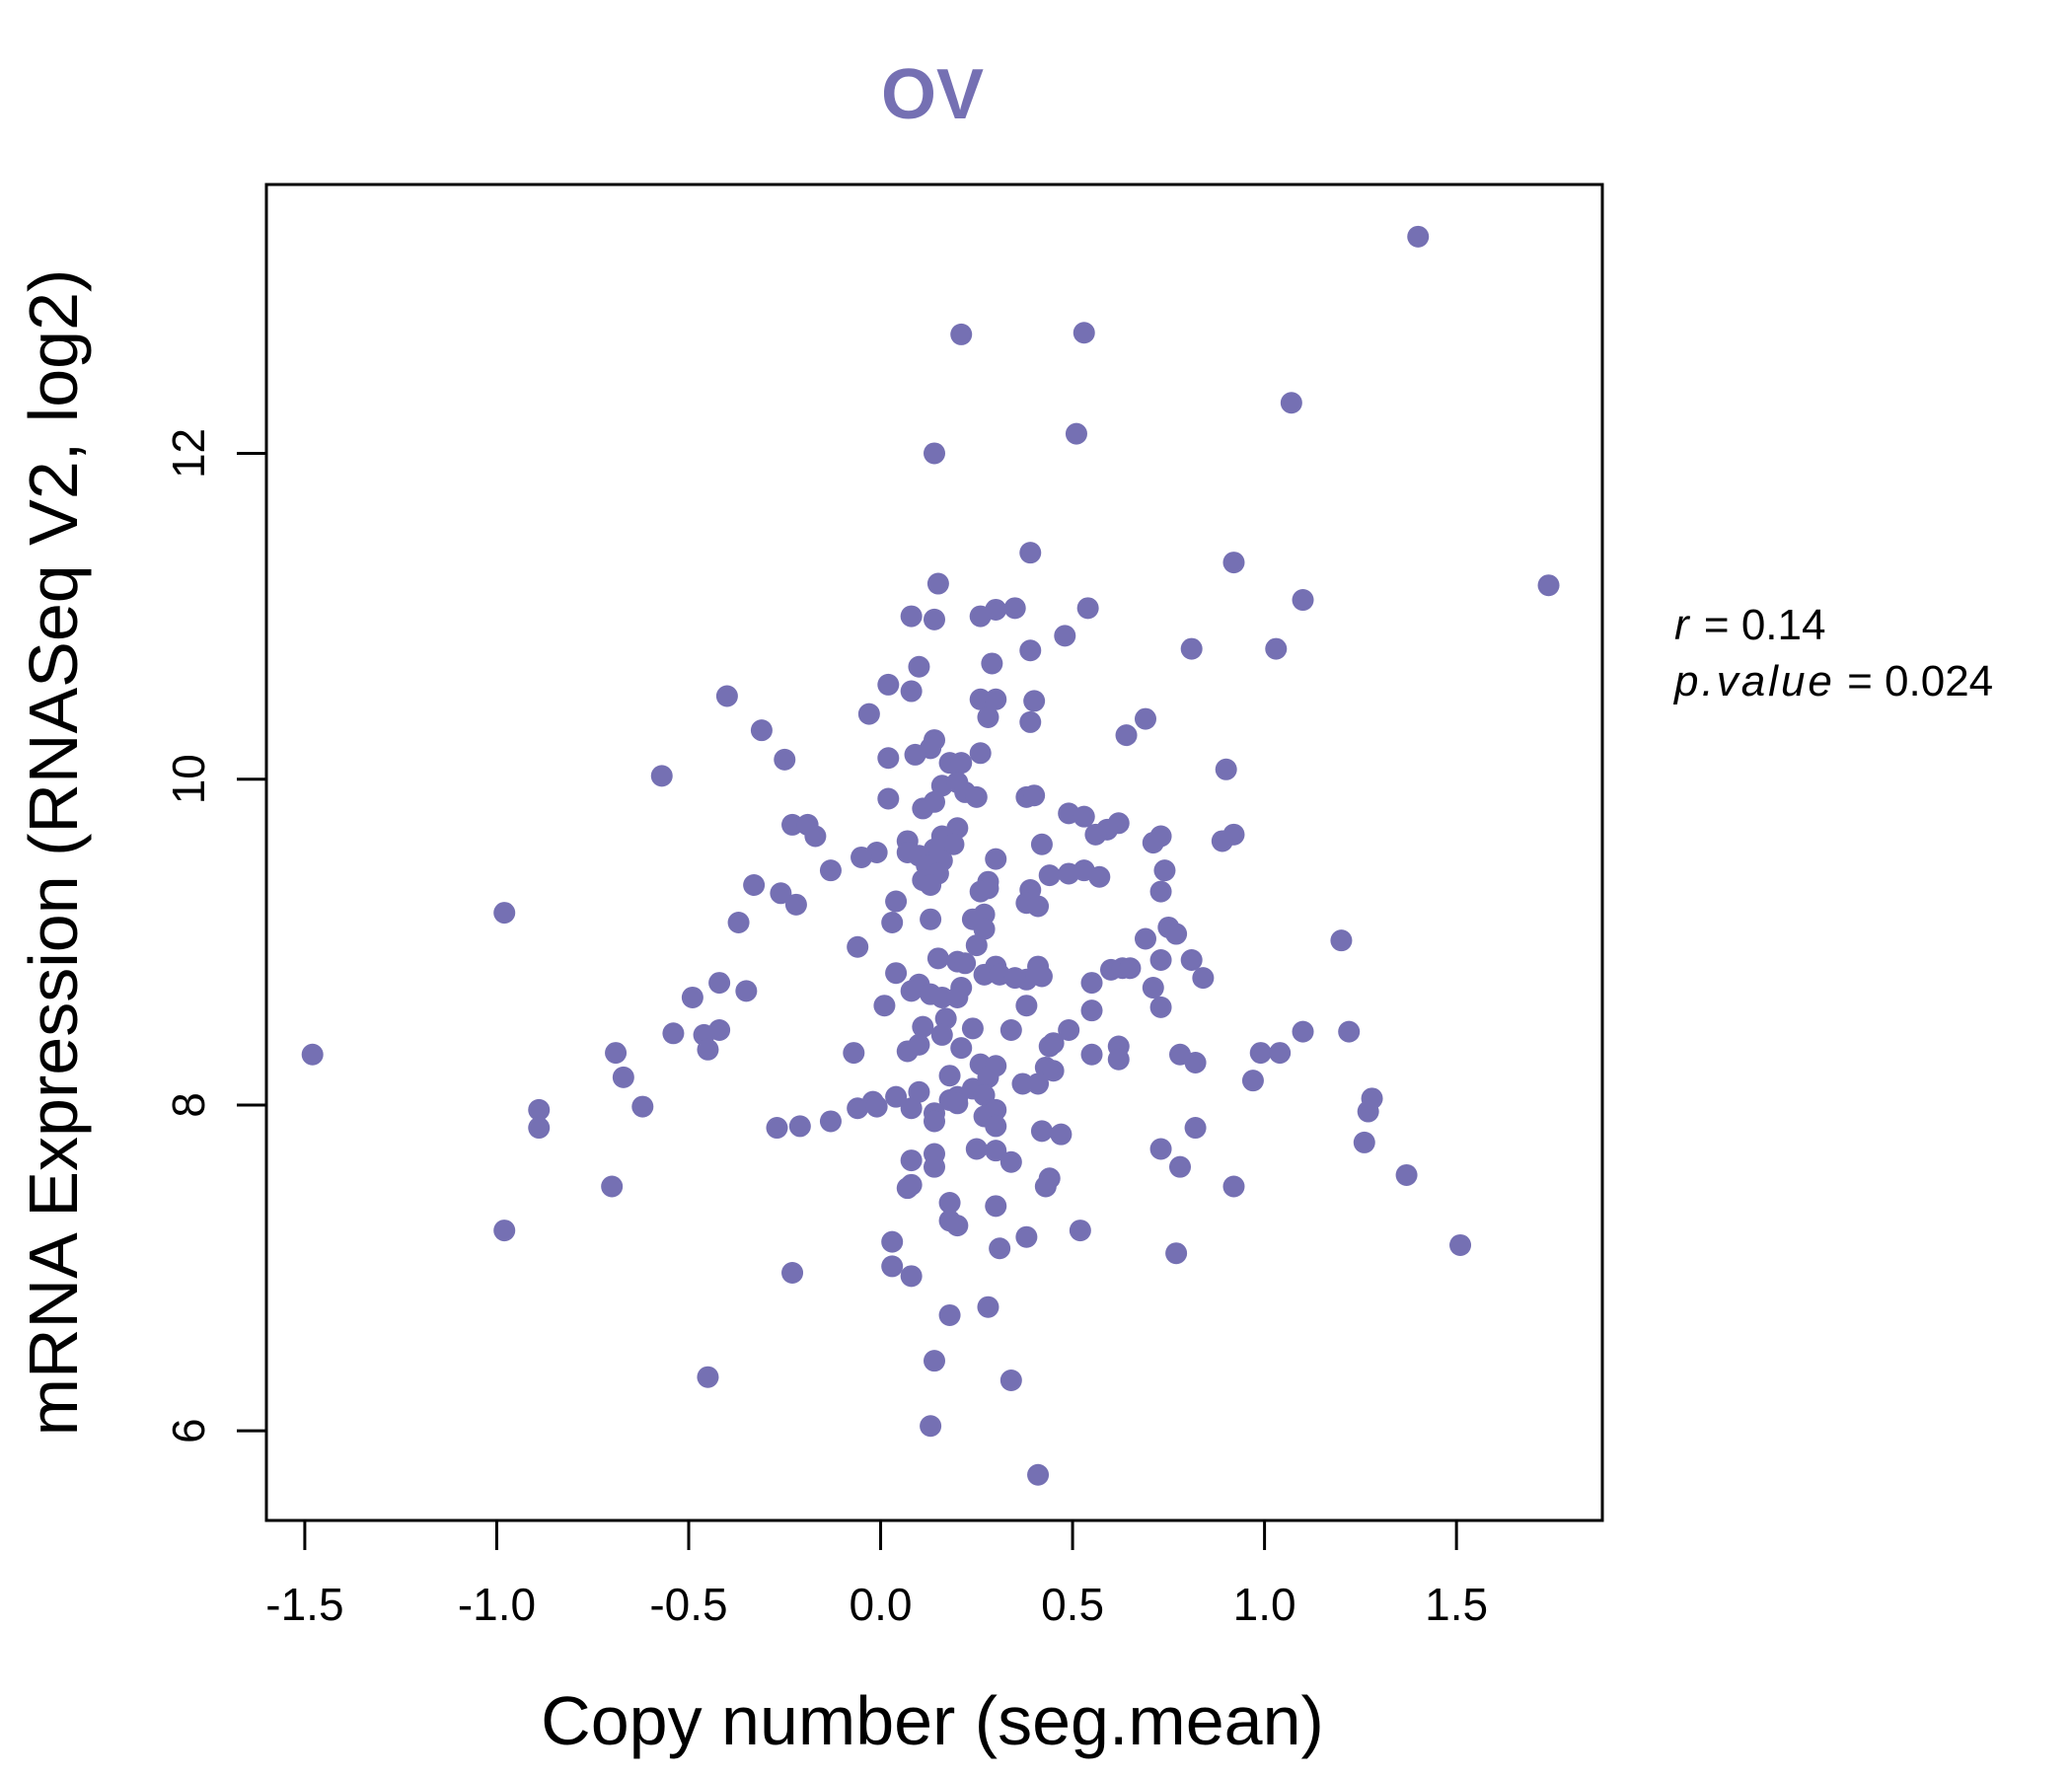 This screenshot has width=2072, height=1776. What do you see at coordinates (881, 1604) in the screenshot?
I see `x-tick-label: 0.0` at bounding box center [881, 1604].